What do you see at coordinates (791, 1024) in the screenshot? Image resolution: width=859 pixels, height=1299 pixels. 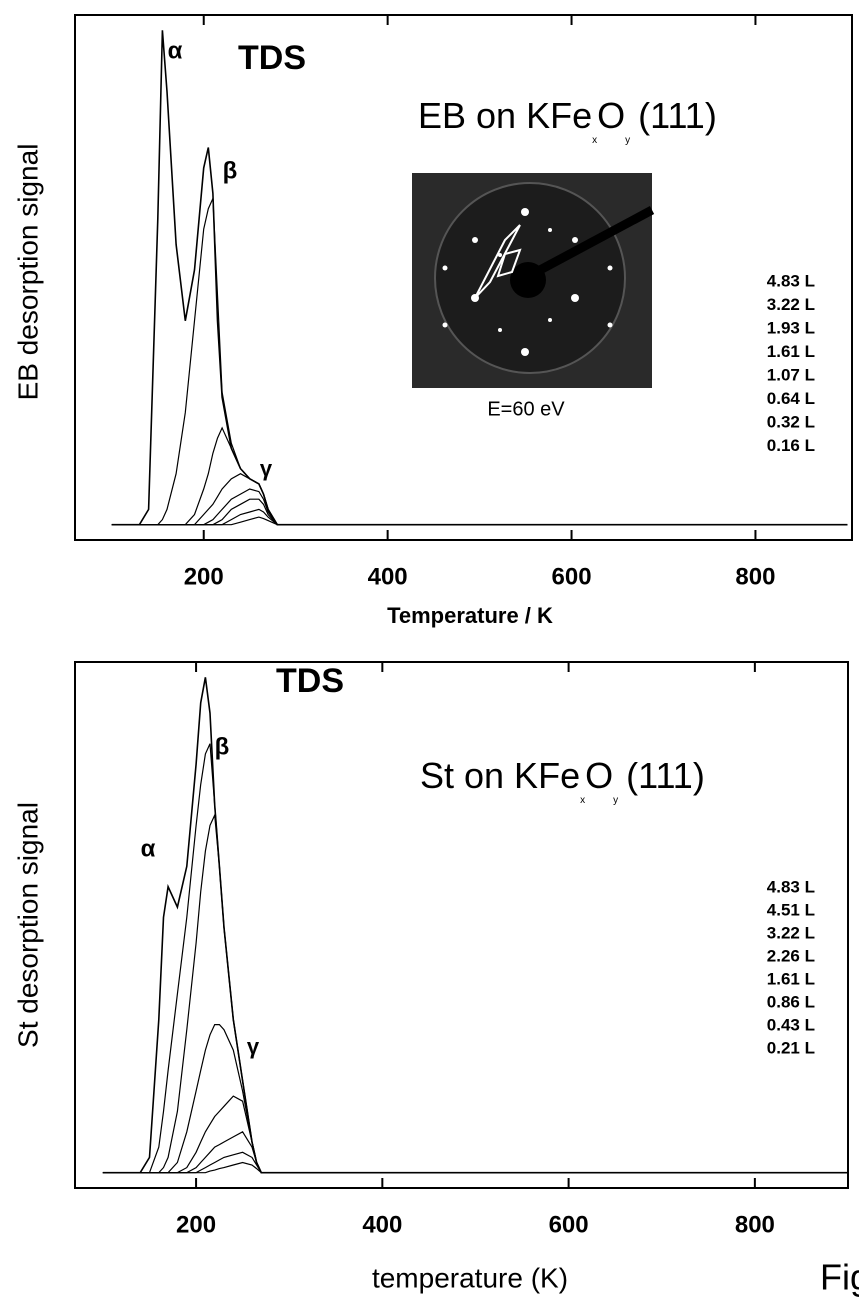 I see `legend-label: 0.43 L` at bounding box center [791, 1024].